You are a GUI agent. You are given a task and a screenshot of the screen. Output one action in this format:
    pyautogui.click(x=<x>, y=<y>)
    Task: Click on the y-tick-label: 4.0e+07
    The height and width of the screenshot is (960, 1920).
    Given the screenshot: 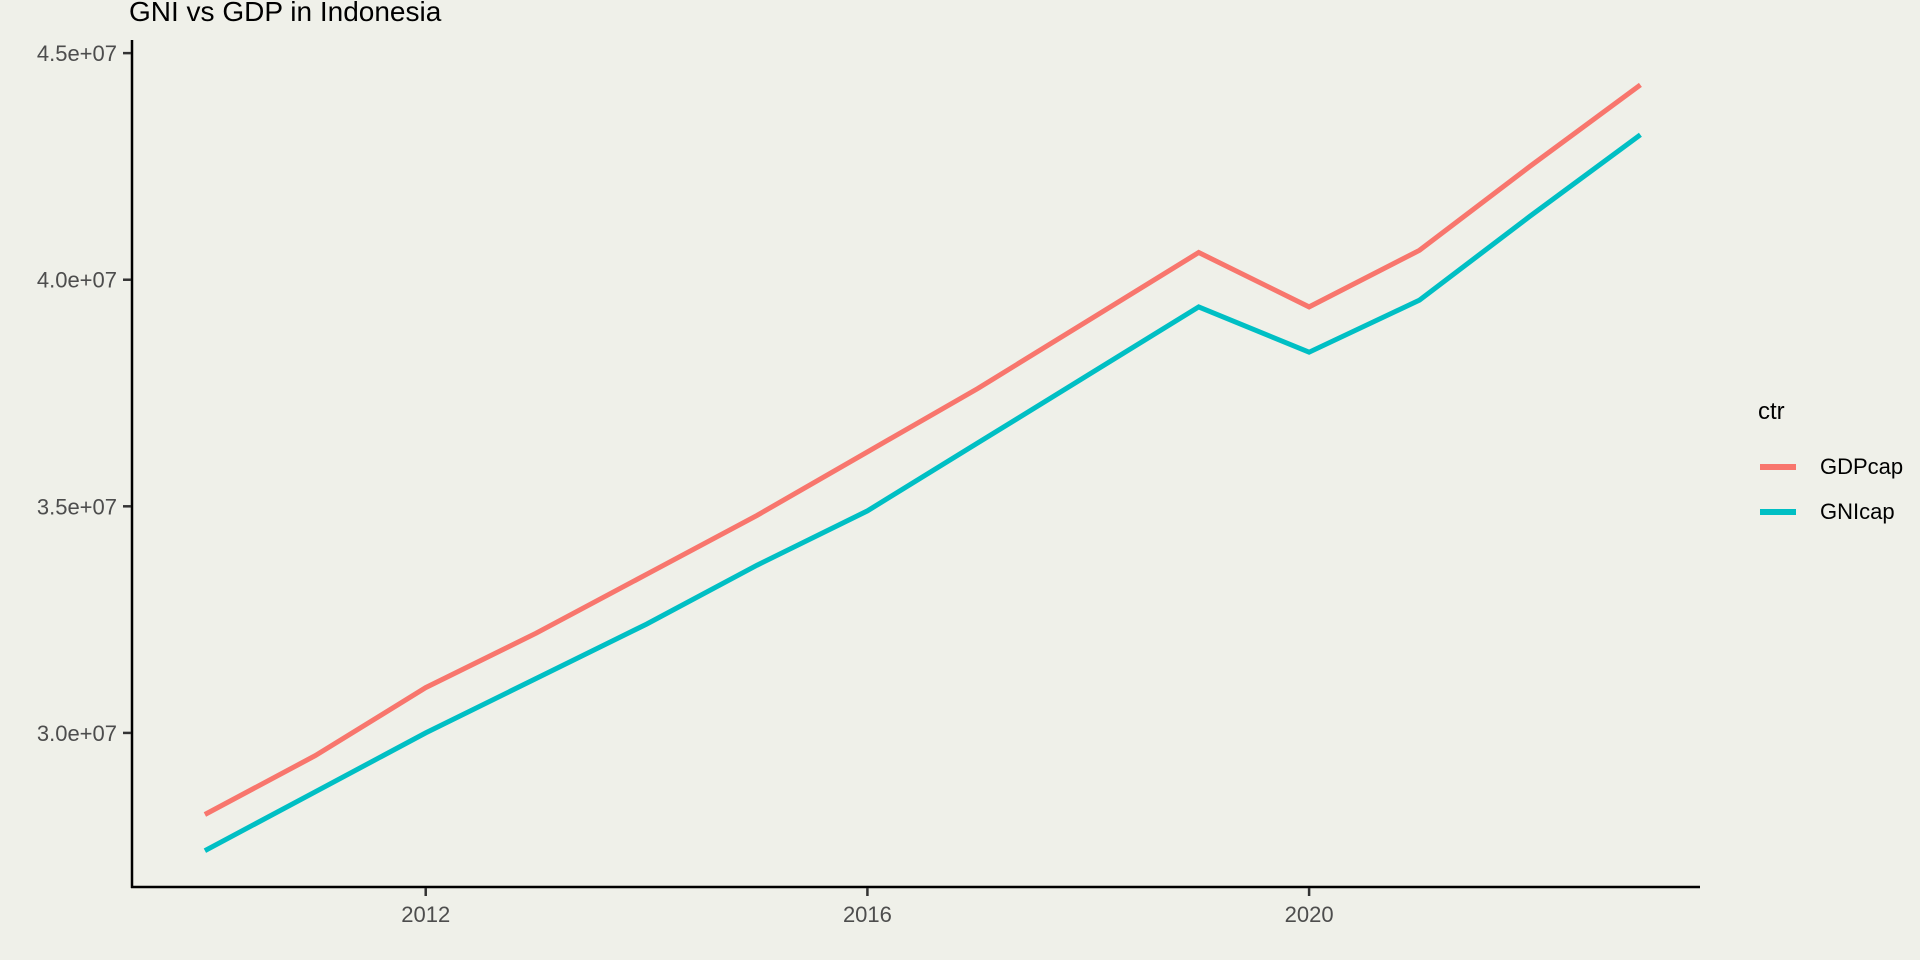 What is the action you would take?
    pyautogui.click(x=77, y=280)
    